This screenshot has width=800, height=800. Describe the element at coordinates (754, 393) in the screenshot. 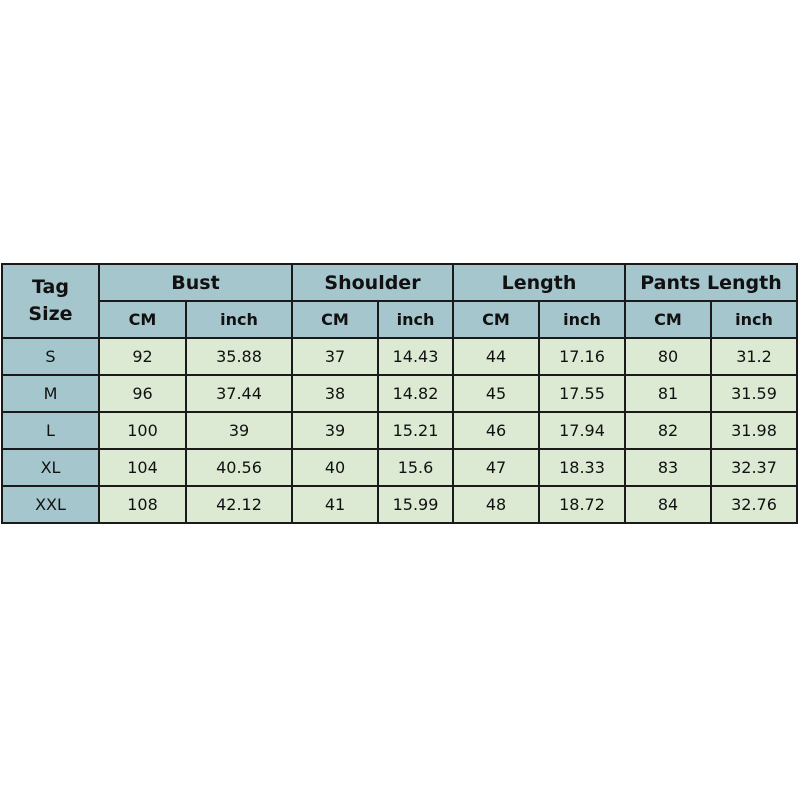

I see `table-cell: 31.59` at that location.